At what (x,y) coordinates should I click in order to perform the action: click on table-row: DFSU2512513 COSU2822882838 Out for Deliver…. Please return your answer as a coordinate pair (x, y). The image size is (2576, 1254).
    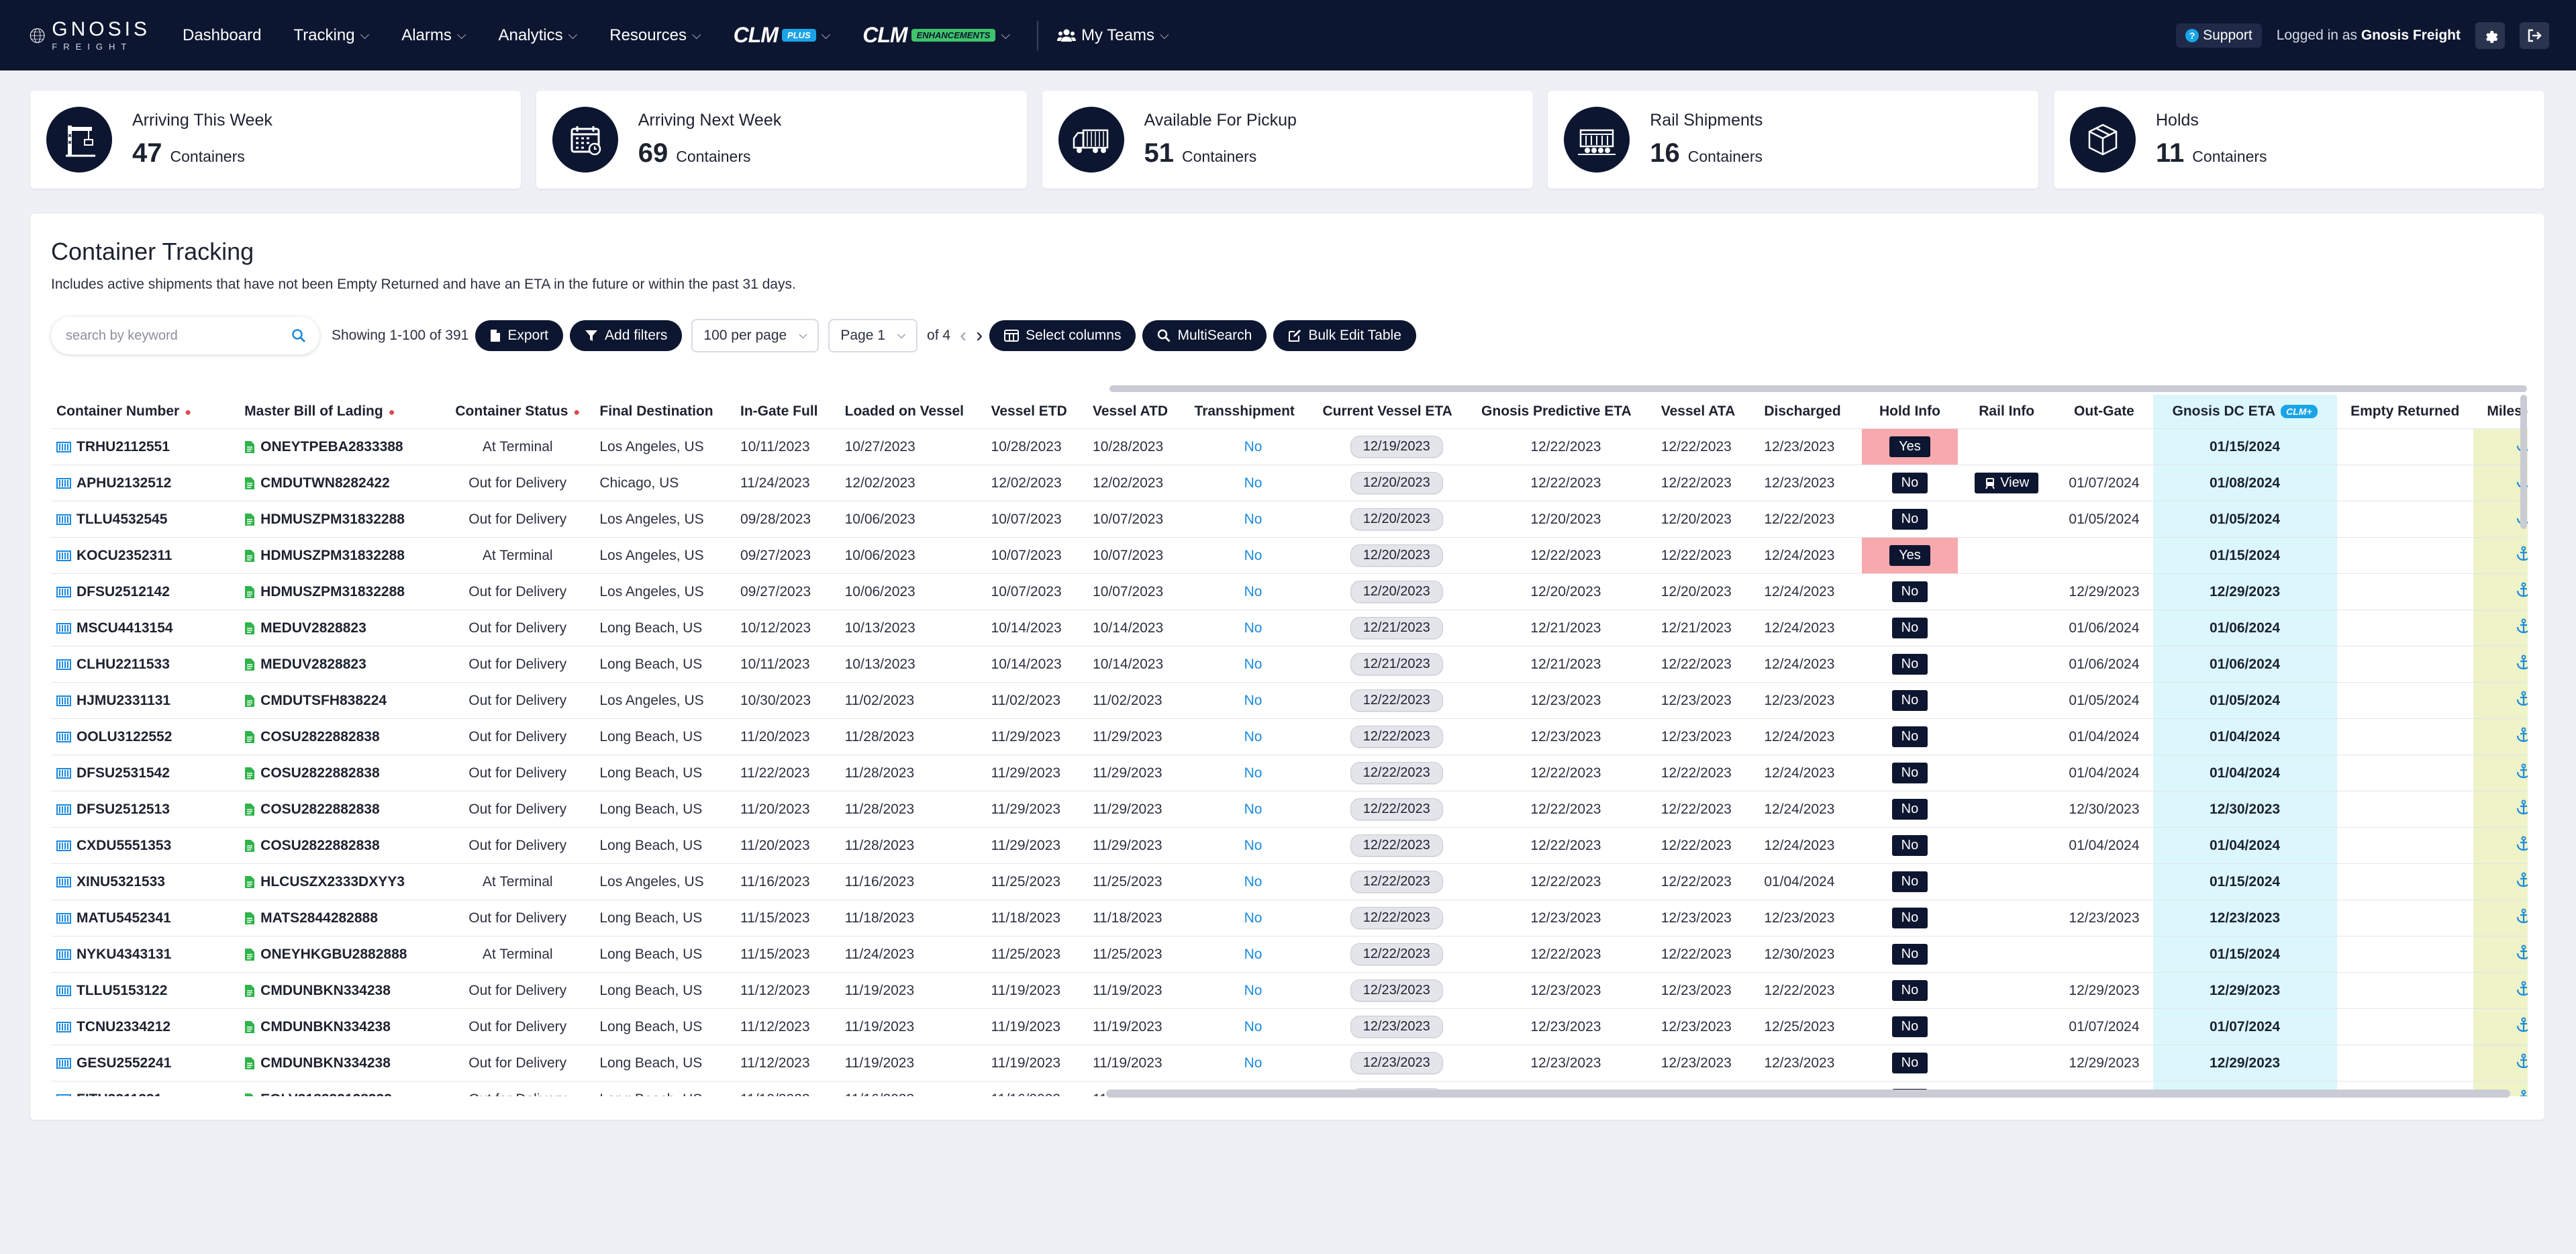
    Looking at the image, I should click on (1289, 809).